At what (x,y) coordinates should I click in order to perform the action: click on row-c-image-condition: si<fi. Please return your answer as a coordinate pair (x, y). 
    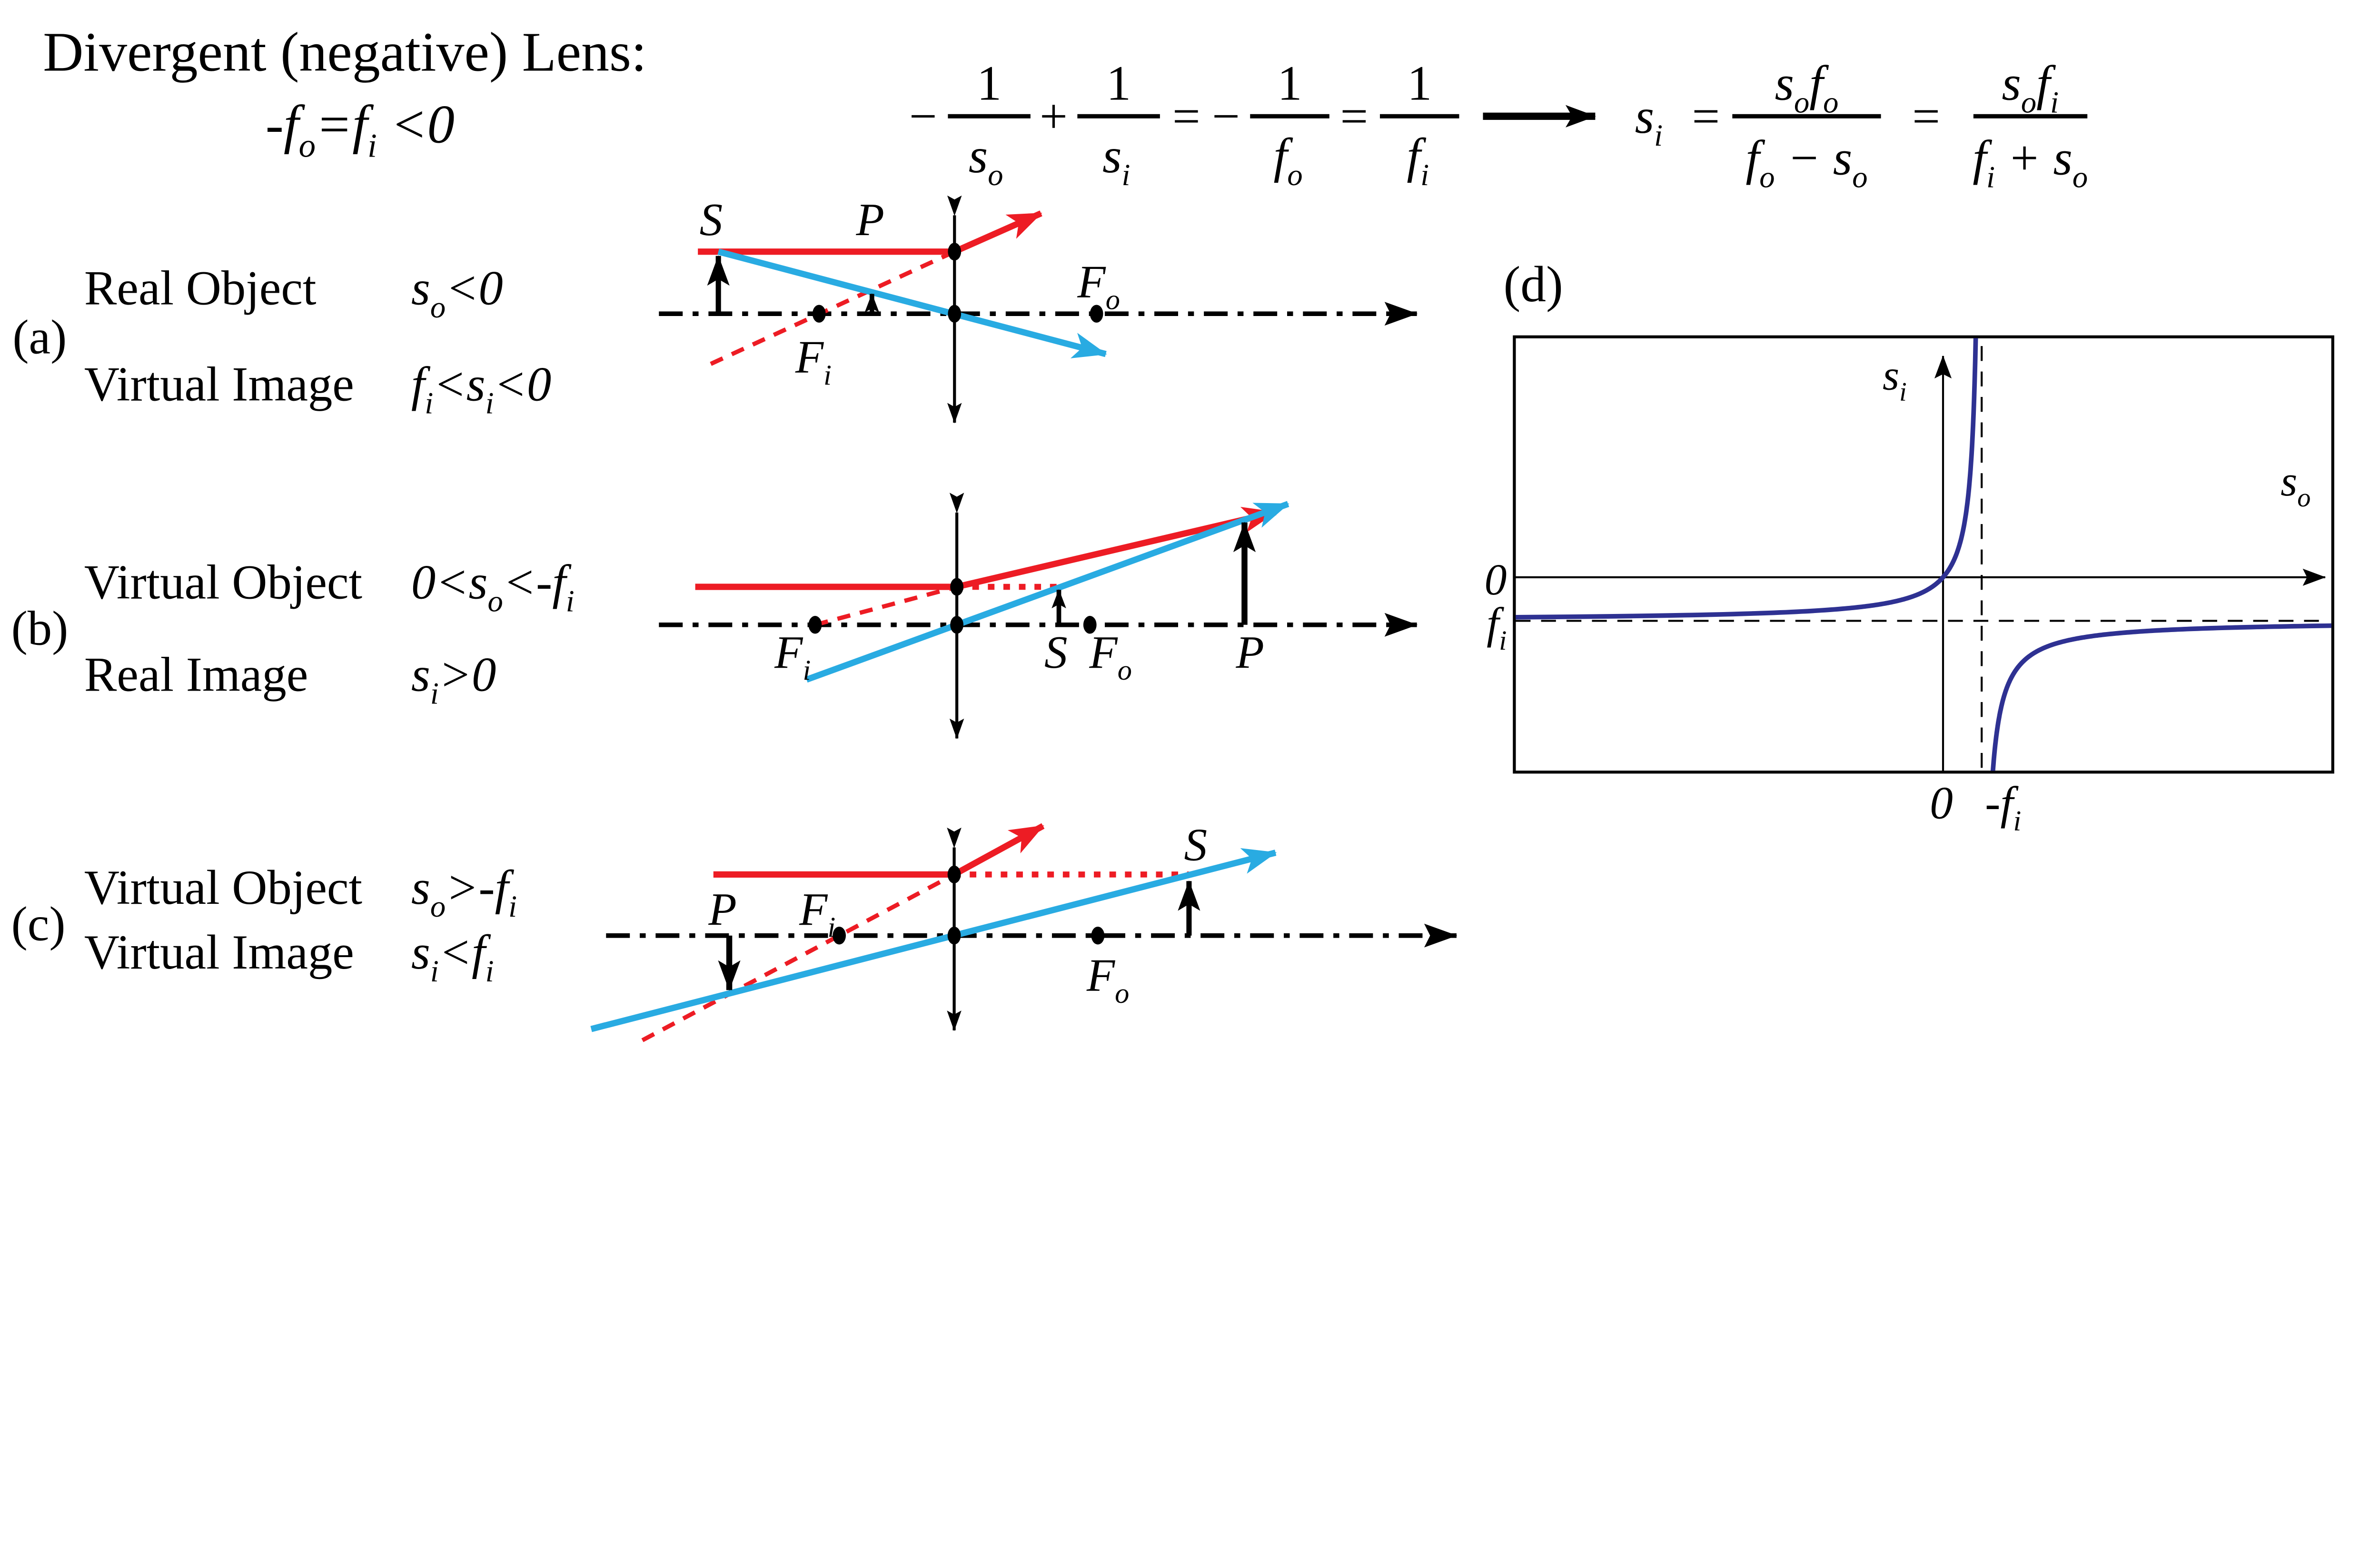
    Looking at the image, I should click on (452, 957).